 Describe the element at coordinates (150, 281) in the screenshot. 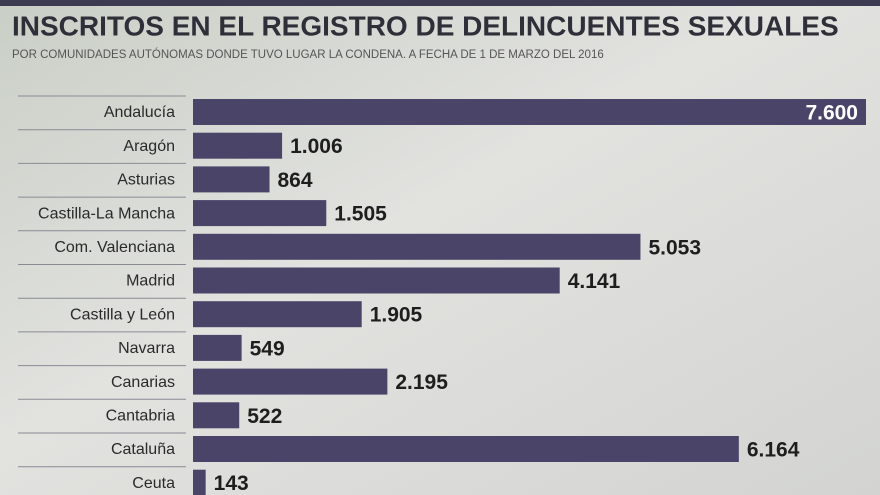

I see `category-label: Madrid` at that location.